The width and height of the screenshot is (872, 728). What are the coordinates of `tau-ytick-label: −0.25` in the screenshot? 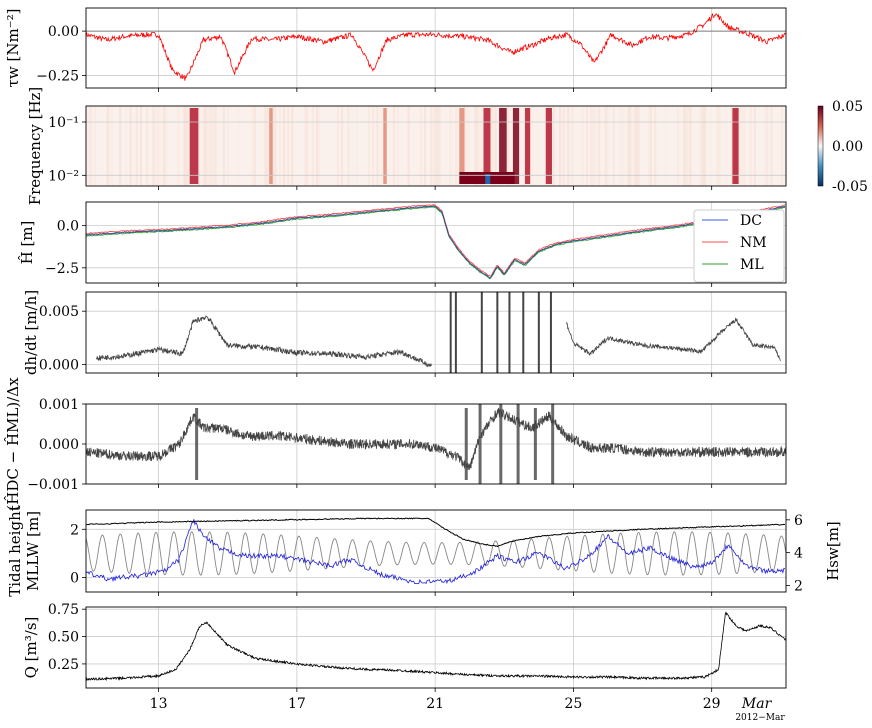 It's located at (57, 77).